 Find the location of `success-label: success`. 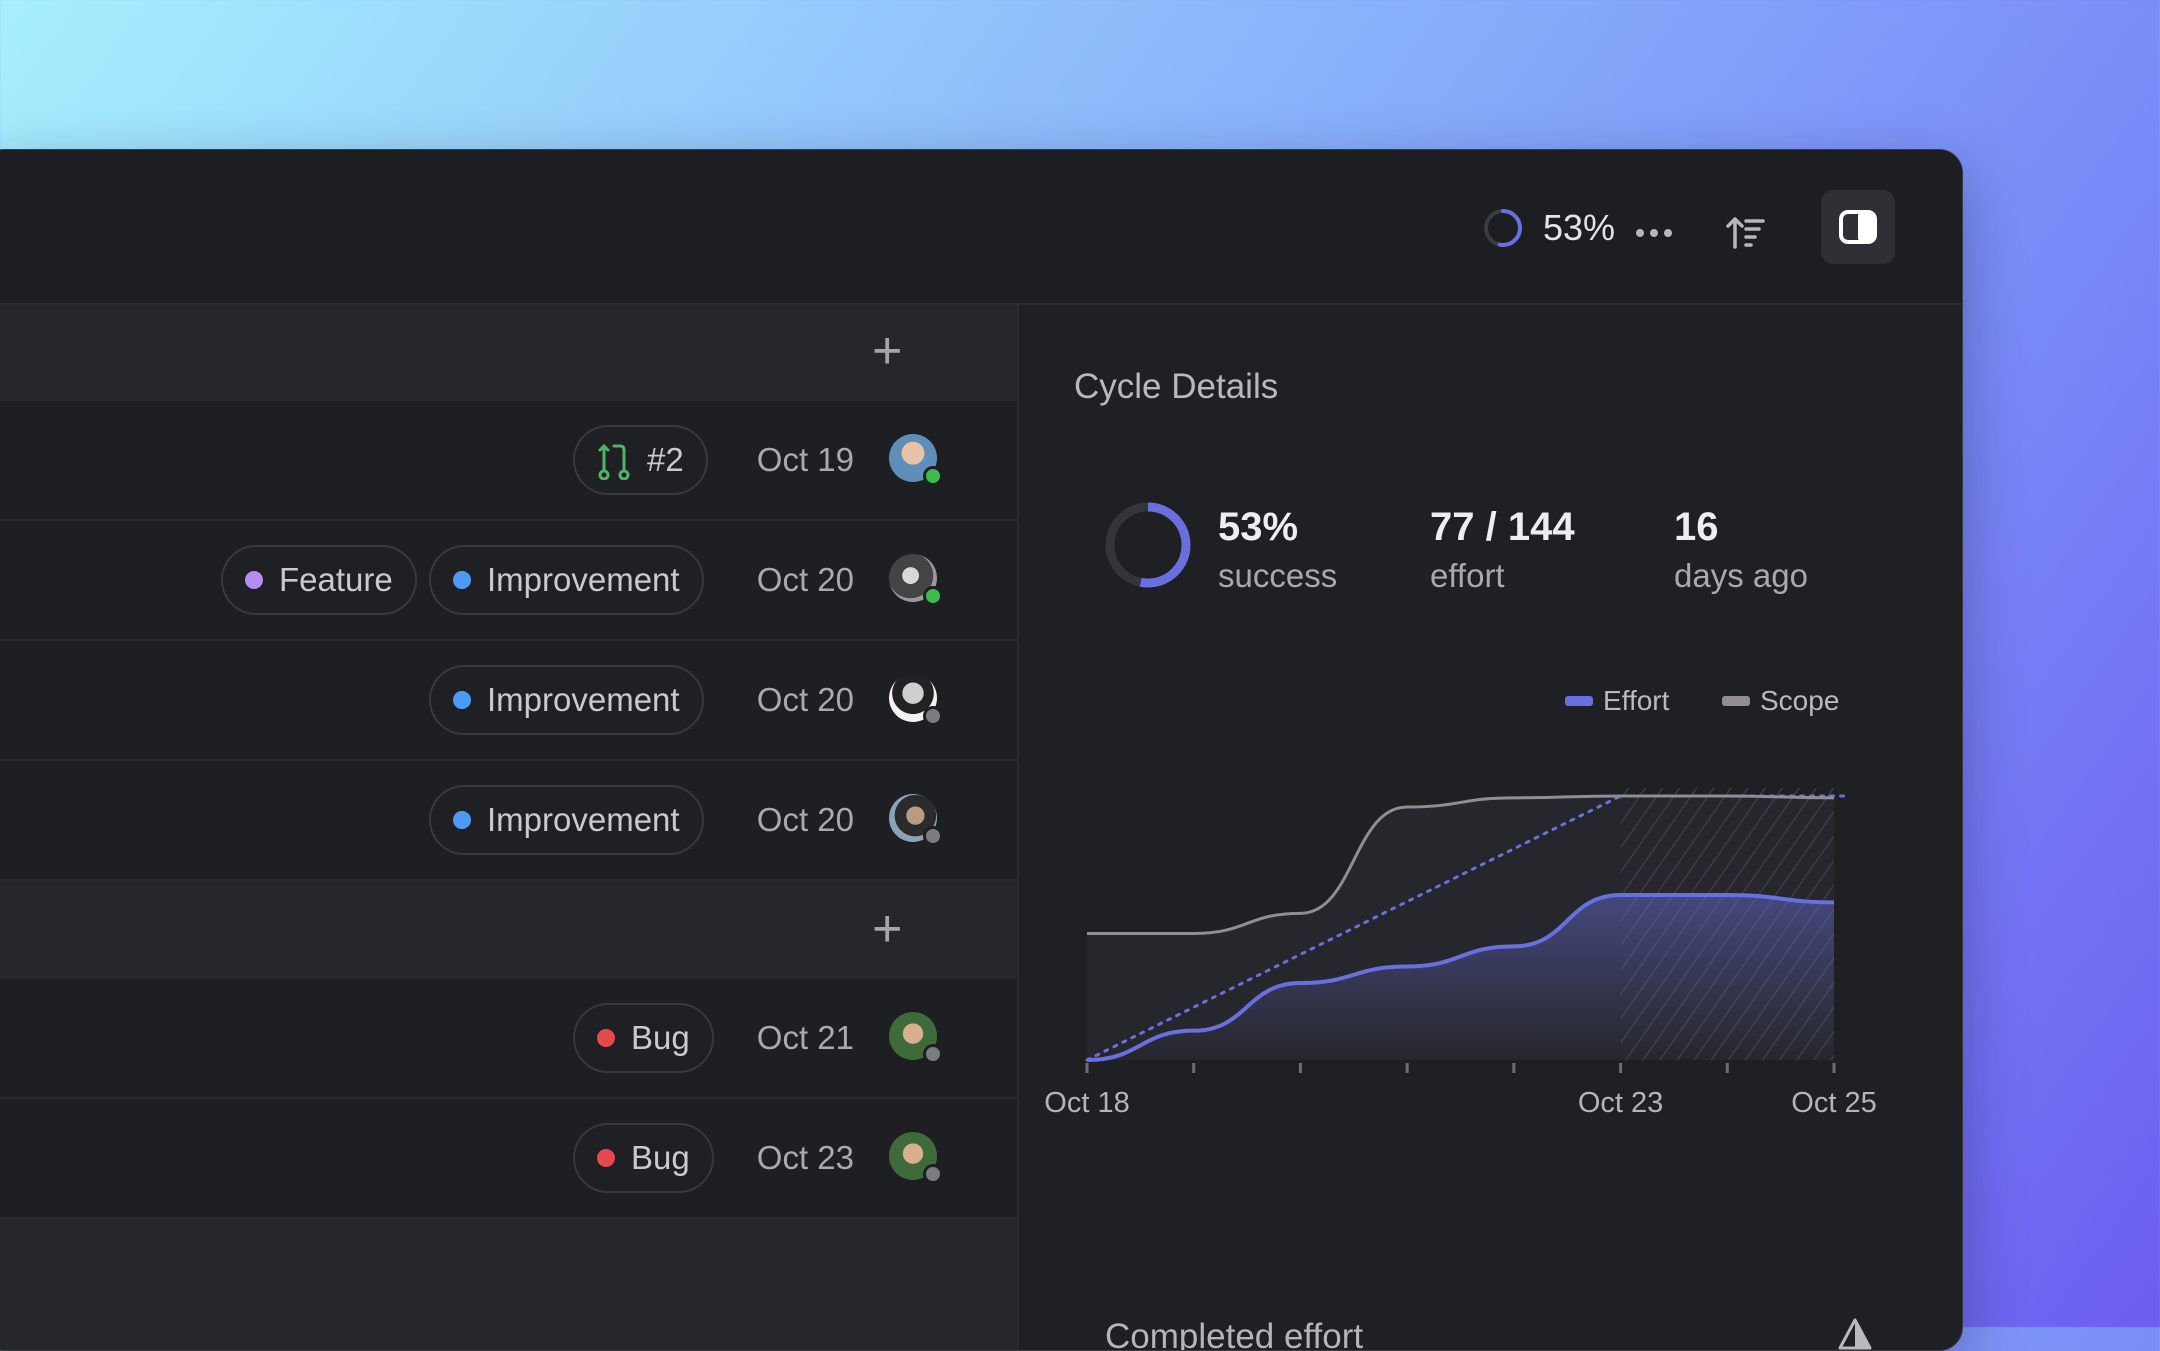

success-label: success is located at coordinates (1278, 575).